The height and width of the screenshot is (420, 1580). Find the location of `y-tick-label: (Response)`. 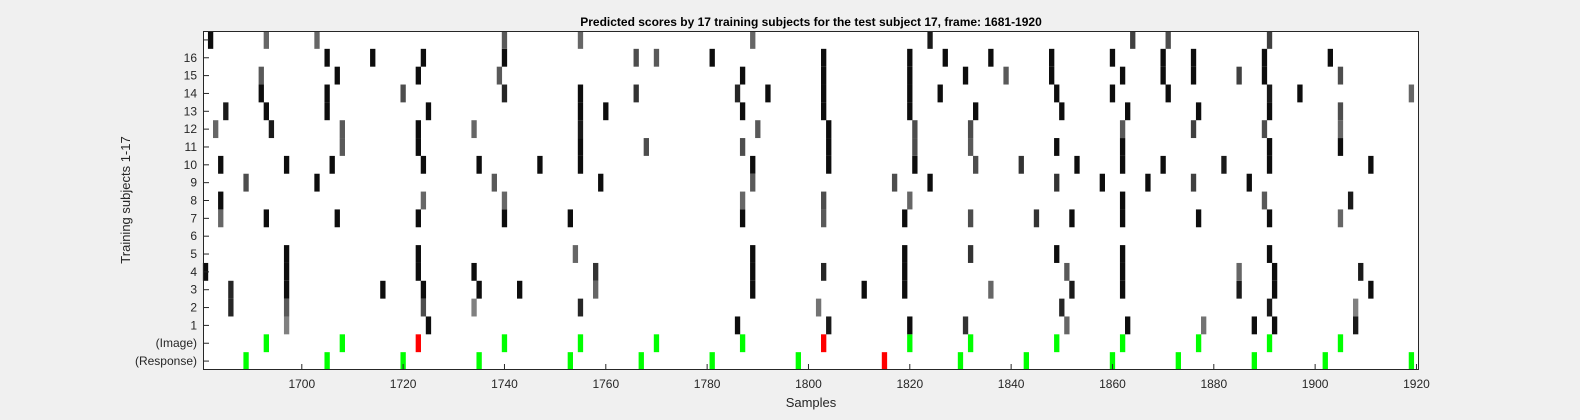

y-tick-label: (Response) is located at coordinates (166, 361).